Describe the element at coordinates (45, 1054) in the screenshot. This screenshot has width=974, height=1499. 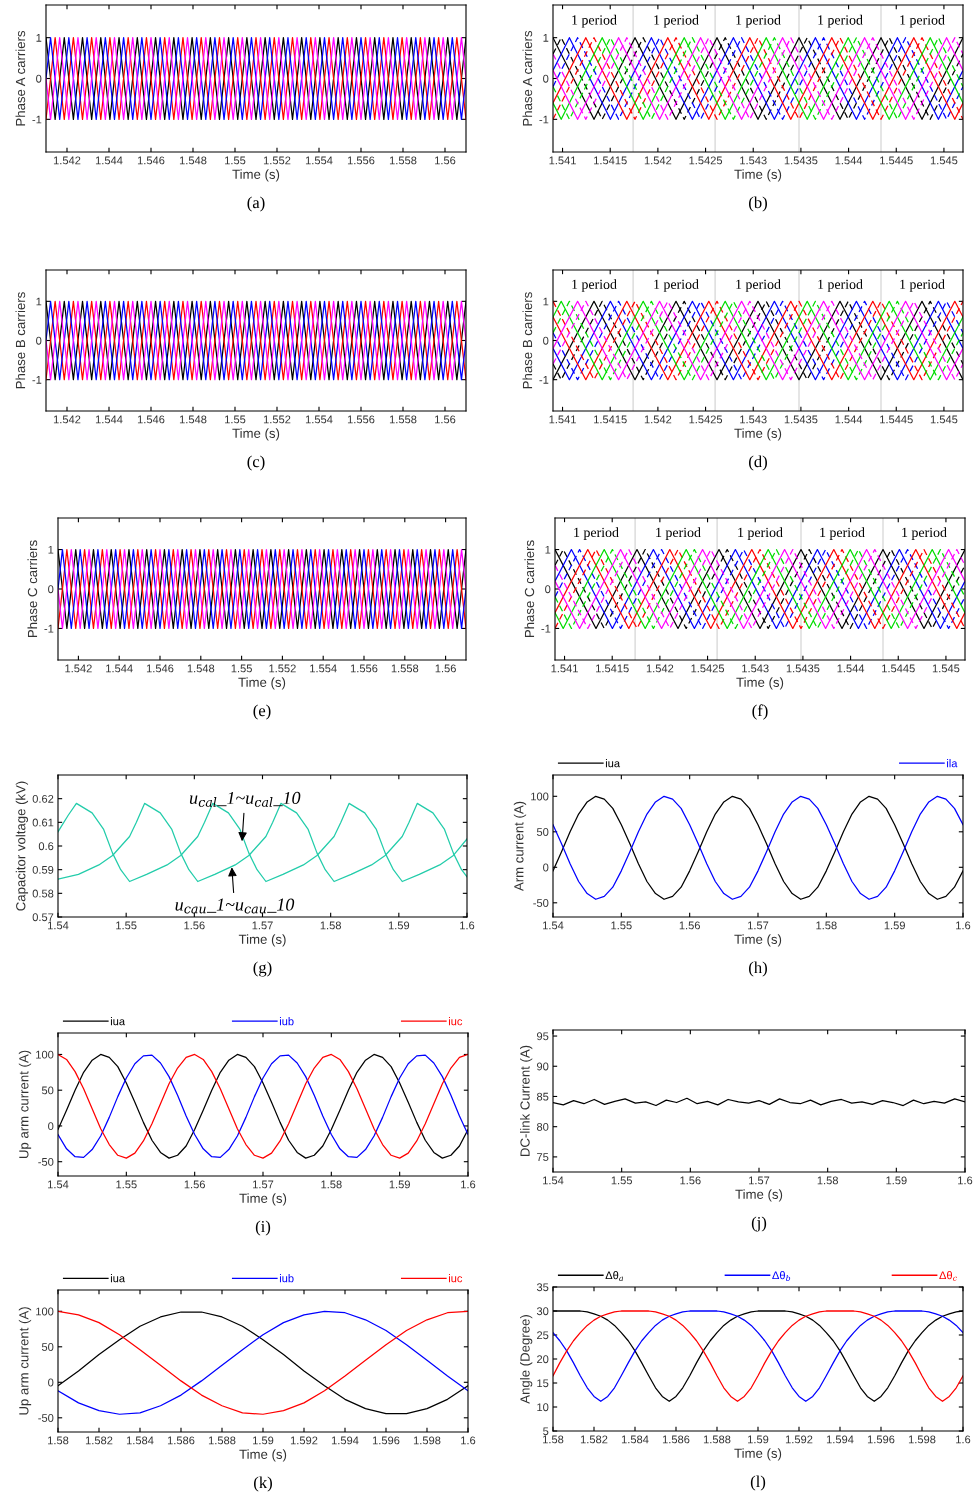
I see `y-tick-label: 100` at that location.